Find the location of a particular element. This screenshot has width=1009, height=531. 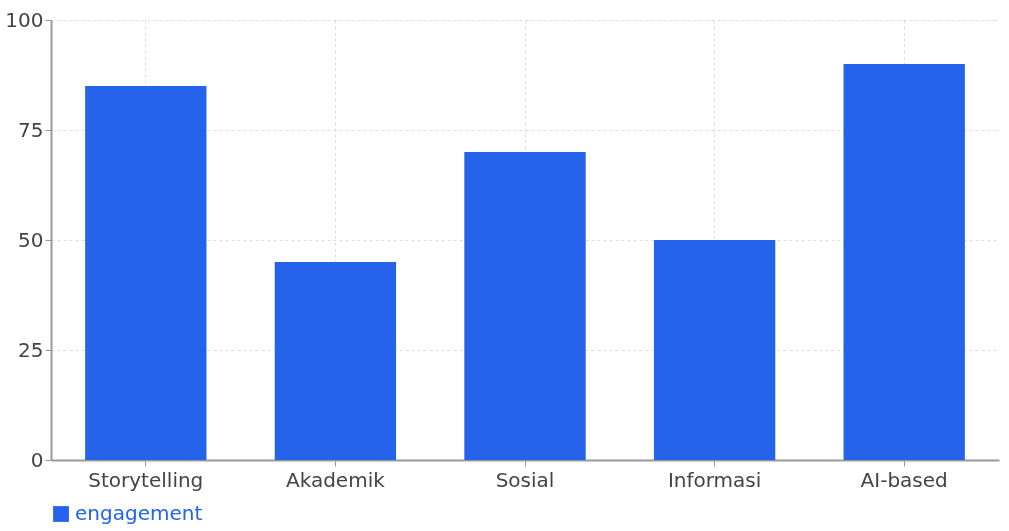

y-tick-label: 25 is located at coordinates (31, 349).